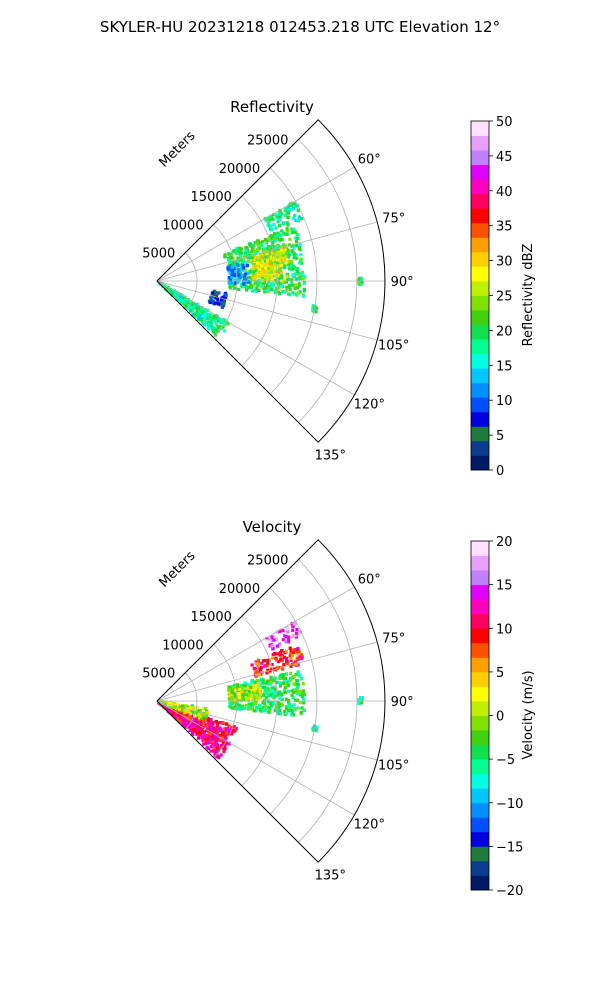 The height and width of the screenshot is (1000, 600). Describe the element at coordinates (393, 219) in the screenshot. I see `azimuth-tick-label: 75°` at that location.